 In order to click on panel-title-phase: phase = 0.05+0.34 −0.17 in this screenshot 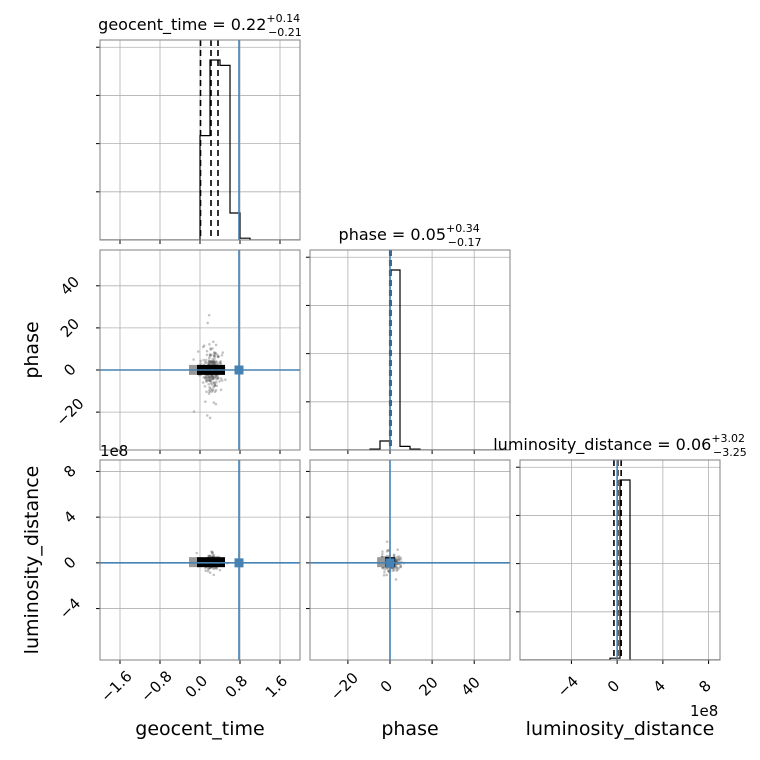, I will do `click(410, 235)`.